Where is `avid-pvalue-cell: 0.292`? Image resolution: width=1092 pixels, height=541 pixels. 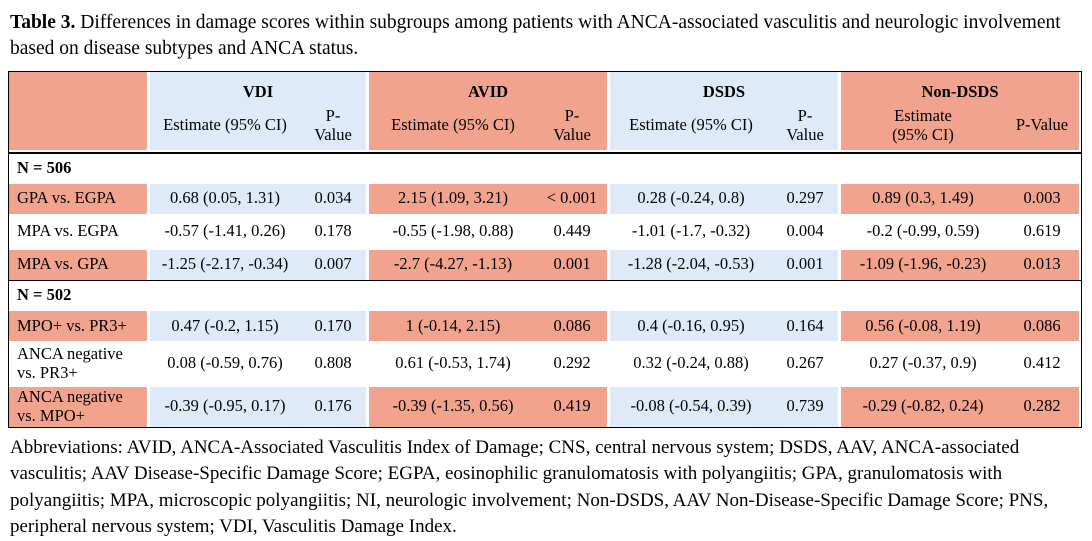
avid-pvalue-cell: 0.292 is located at coordinates (572, 364).